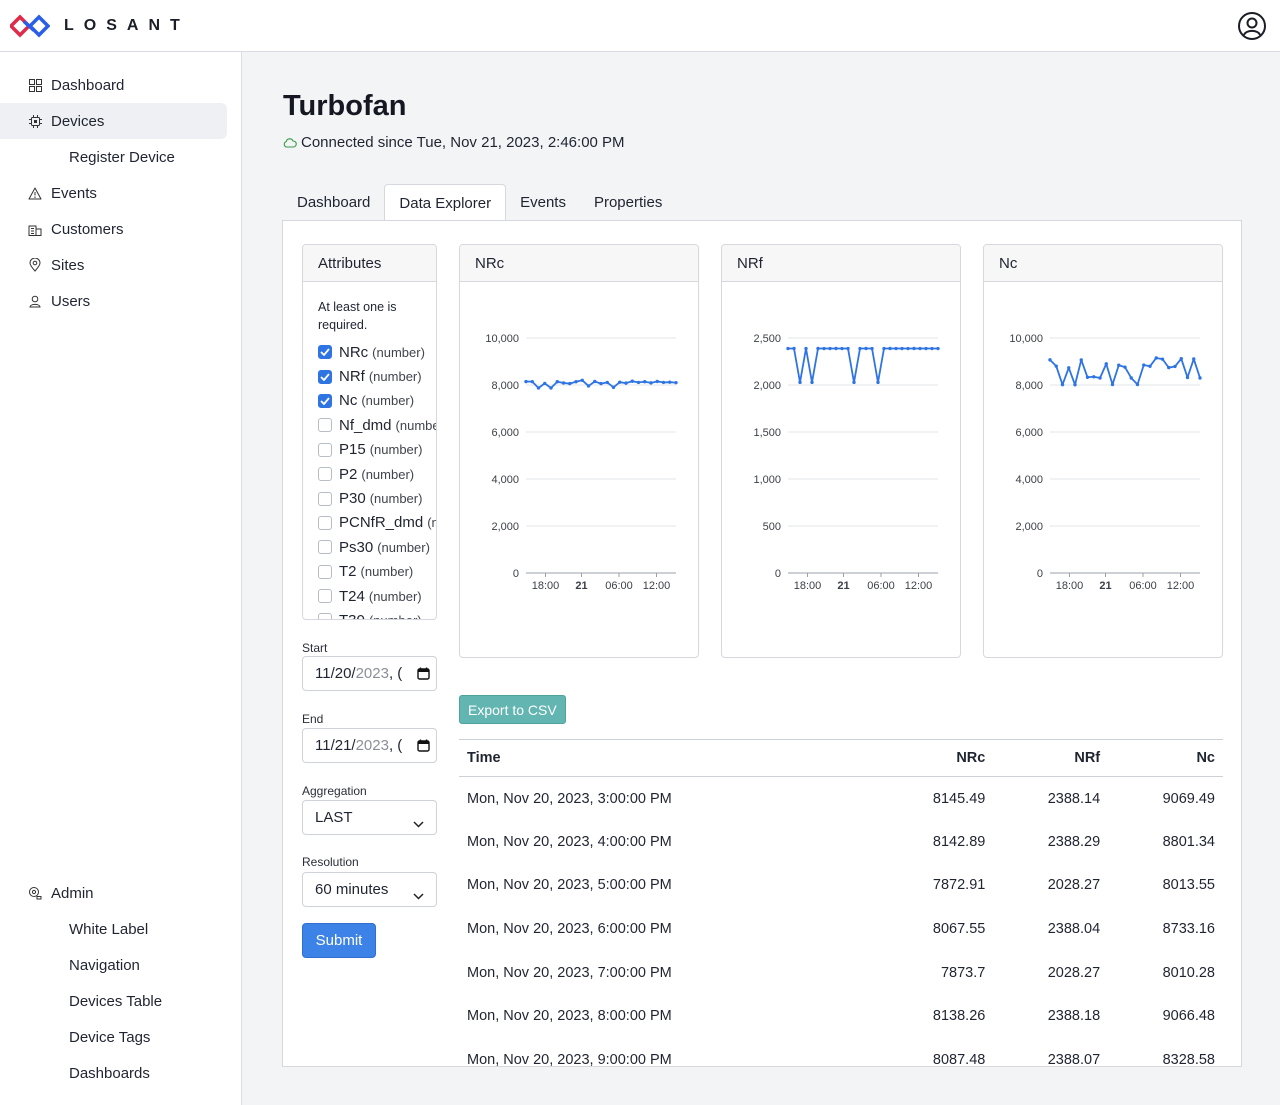  I want to click on sidebar-item-customers: Customers, so click(113, 229).